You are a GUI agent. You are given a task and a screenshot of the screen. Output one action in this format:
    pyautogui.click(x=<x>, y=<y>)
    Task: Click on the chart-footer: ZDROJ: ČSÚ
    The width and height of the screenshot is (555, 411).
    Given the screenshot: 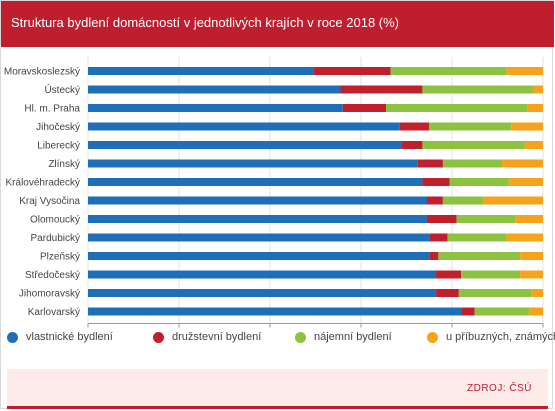 What is the action you would take?
    pyautogui.click(x=277, y=388)
    